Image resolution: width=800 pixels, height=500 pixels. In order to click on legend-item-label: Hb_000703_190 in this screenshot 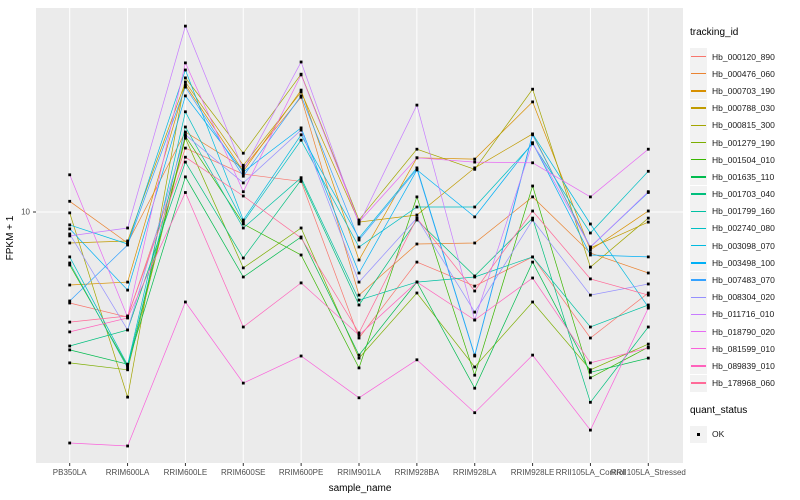, I will do `click(743, 90)`.